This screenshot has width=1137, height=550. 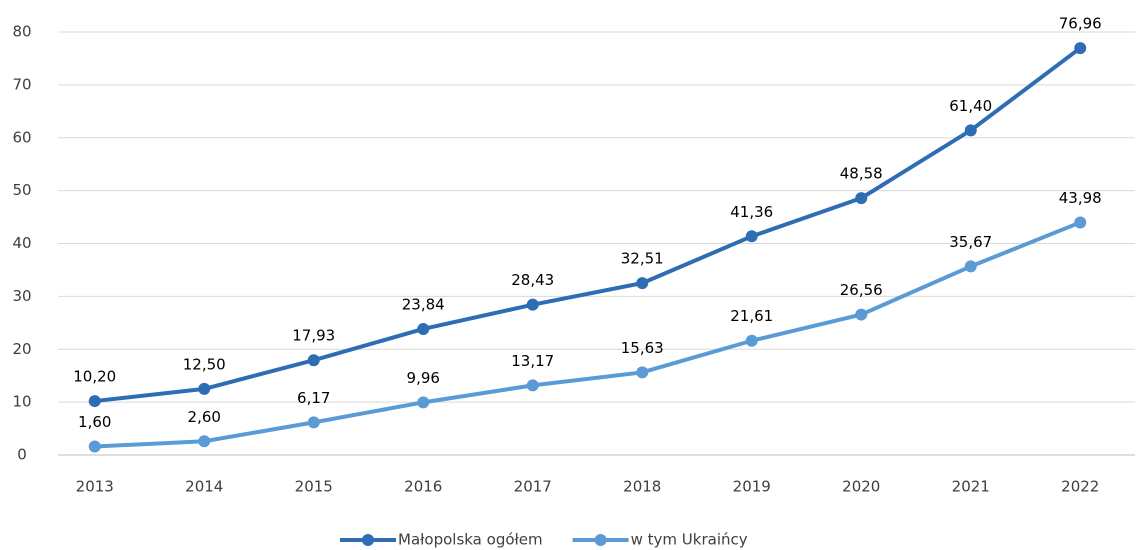 What do you see at coordinates (1080, 487) in the screenshot?
I see `x-tick-label: 2022` at bounding box center [1080, 487].